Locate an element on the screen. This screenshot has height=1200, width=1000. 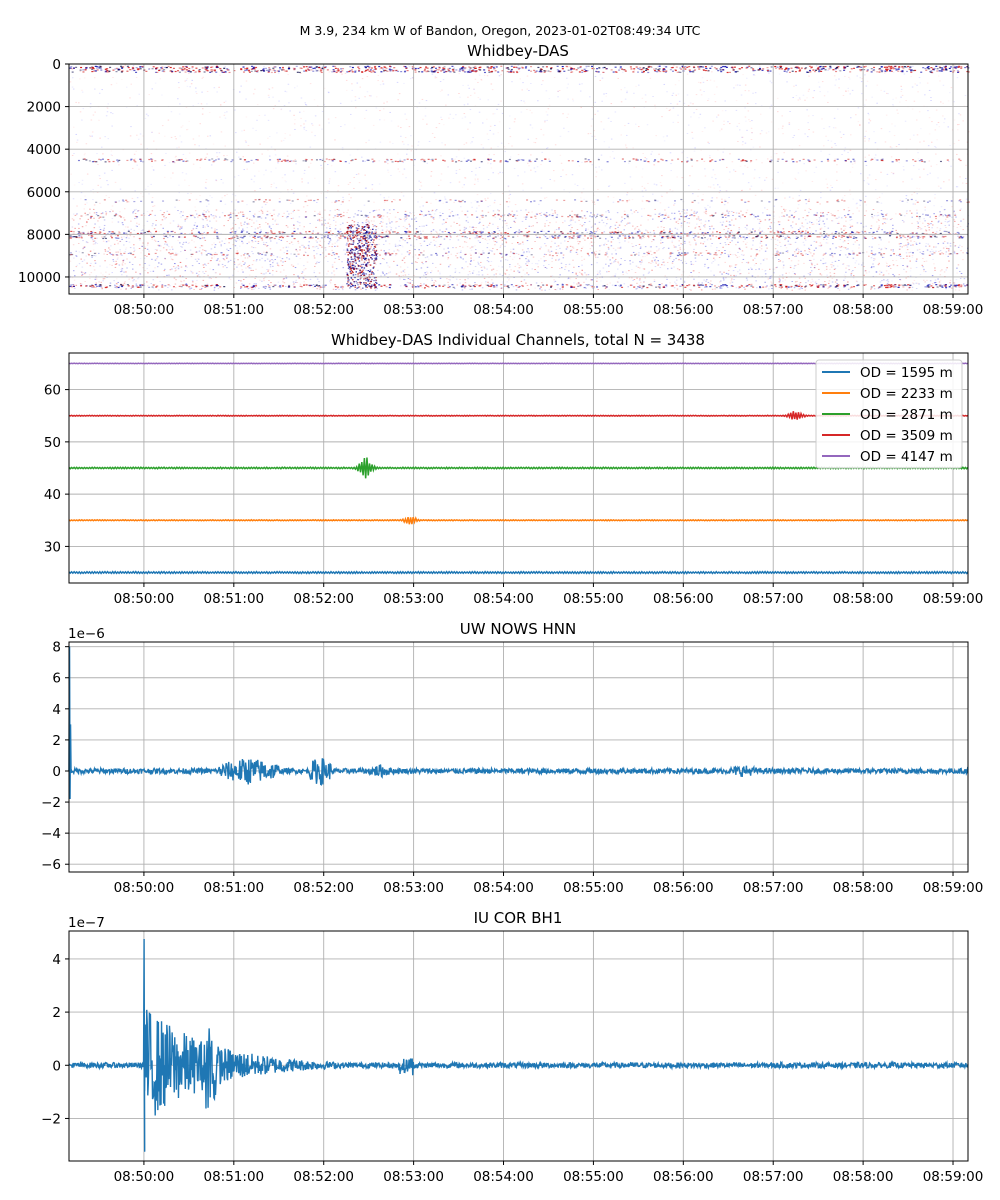
p3-ytick-label: 0 is located at coordinates (56, 772).